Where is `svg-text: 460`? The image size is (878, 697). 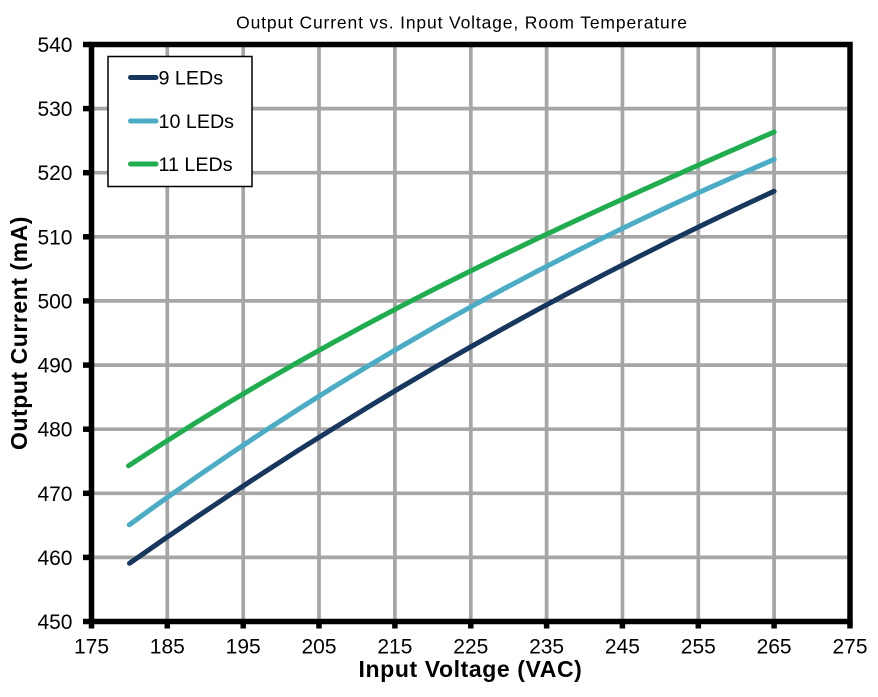
svg-text: 460 is located at coordinates (54, 558).